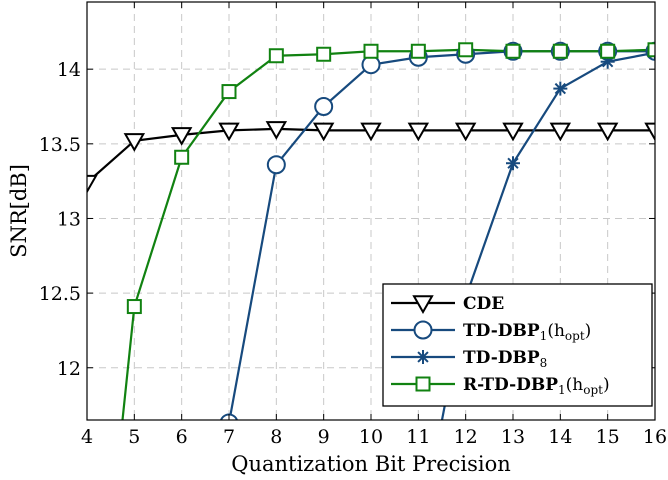 The image size is (668, 480). Describe the element at coordinates (134, 437) in the screenshot. I see `x-tick-label: 5` at that location.